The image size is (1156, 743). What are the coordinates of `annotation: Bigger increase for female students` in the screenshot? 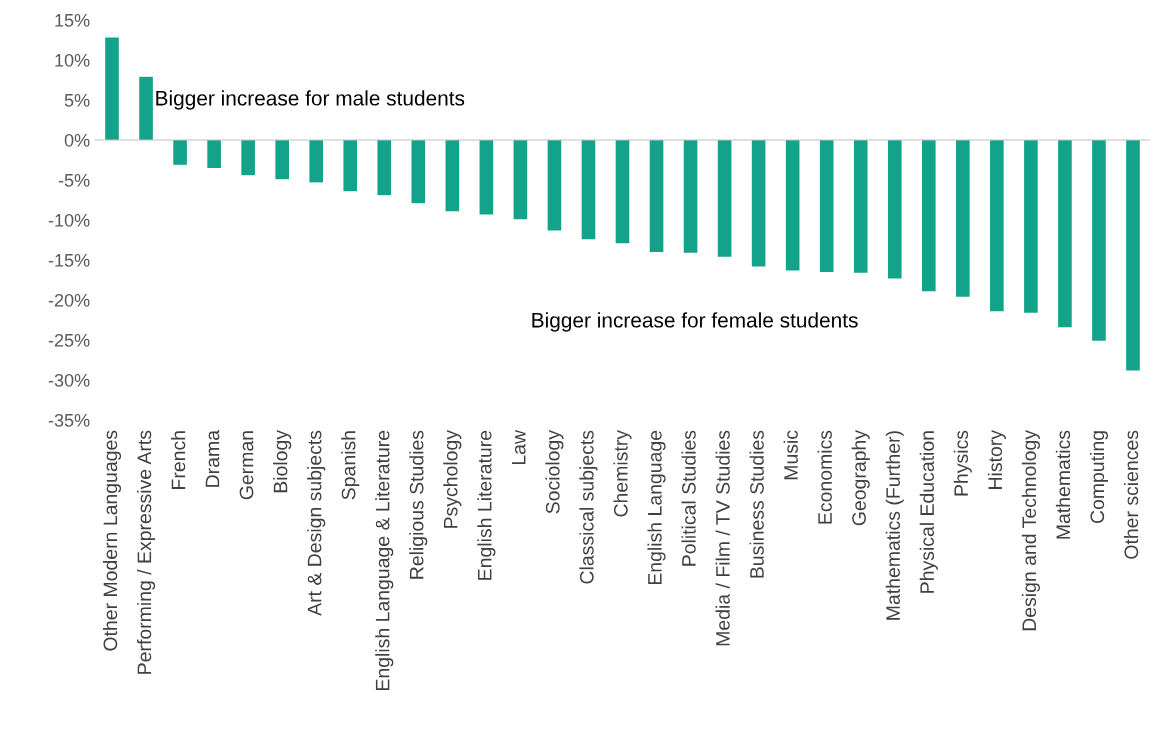 It's located at (695, 322).